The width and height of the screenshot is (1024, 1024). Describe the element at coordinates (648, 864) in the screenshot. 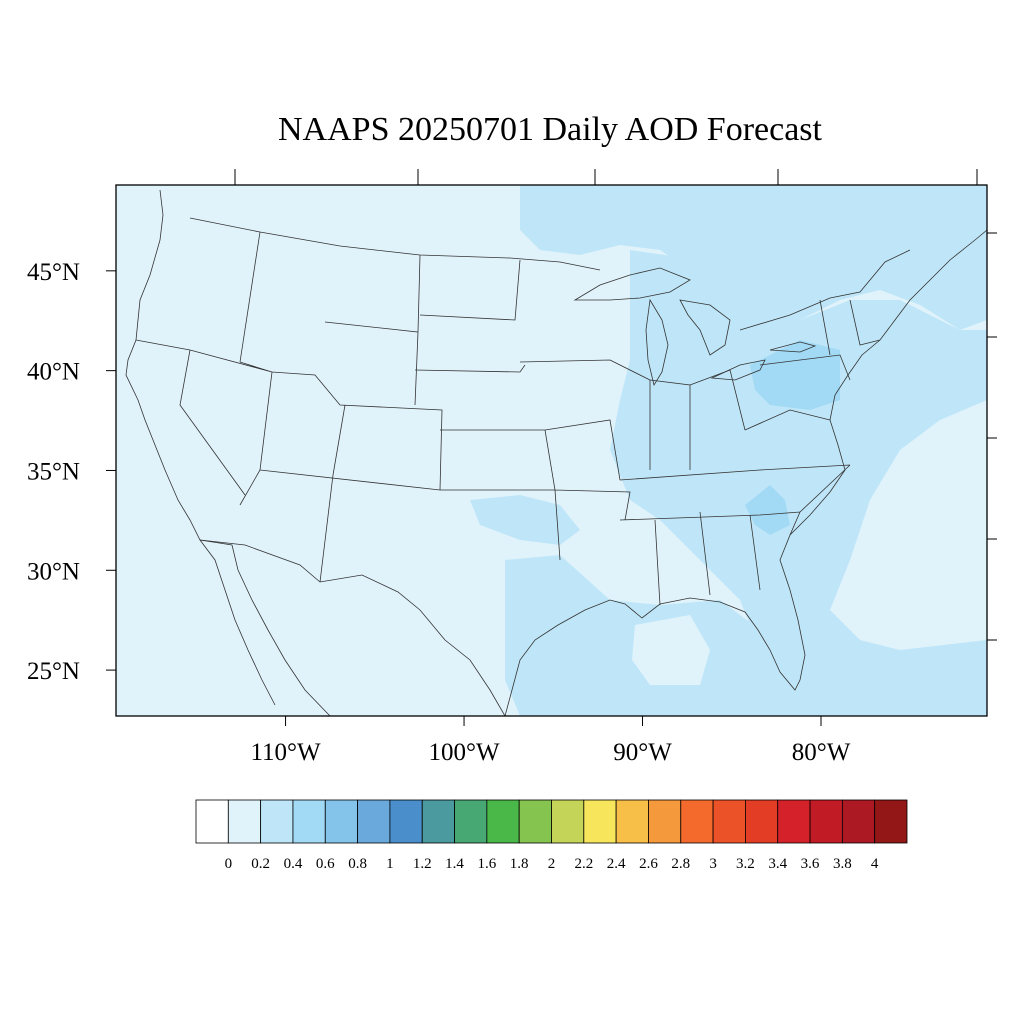

I see `colorbar-label: 2.6` at that location.